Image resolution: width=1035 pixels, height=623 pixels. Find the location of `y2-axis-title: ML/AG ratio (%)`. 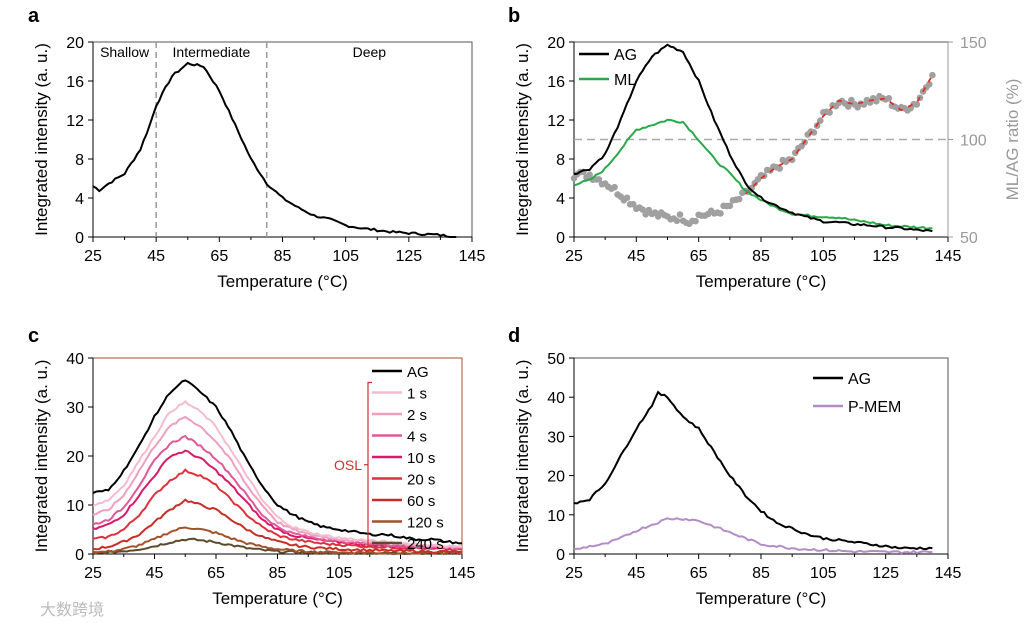

y2-axis-title: ML/AG ratio (%) is located at coordinates (1012, 140).